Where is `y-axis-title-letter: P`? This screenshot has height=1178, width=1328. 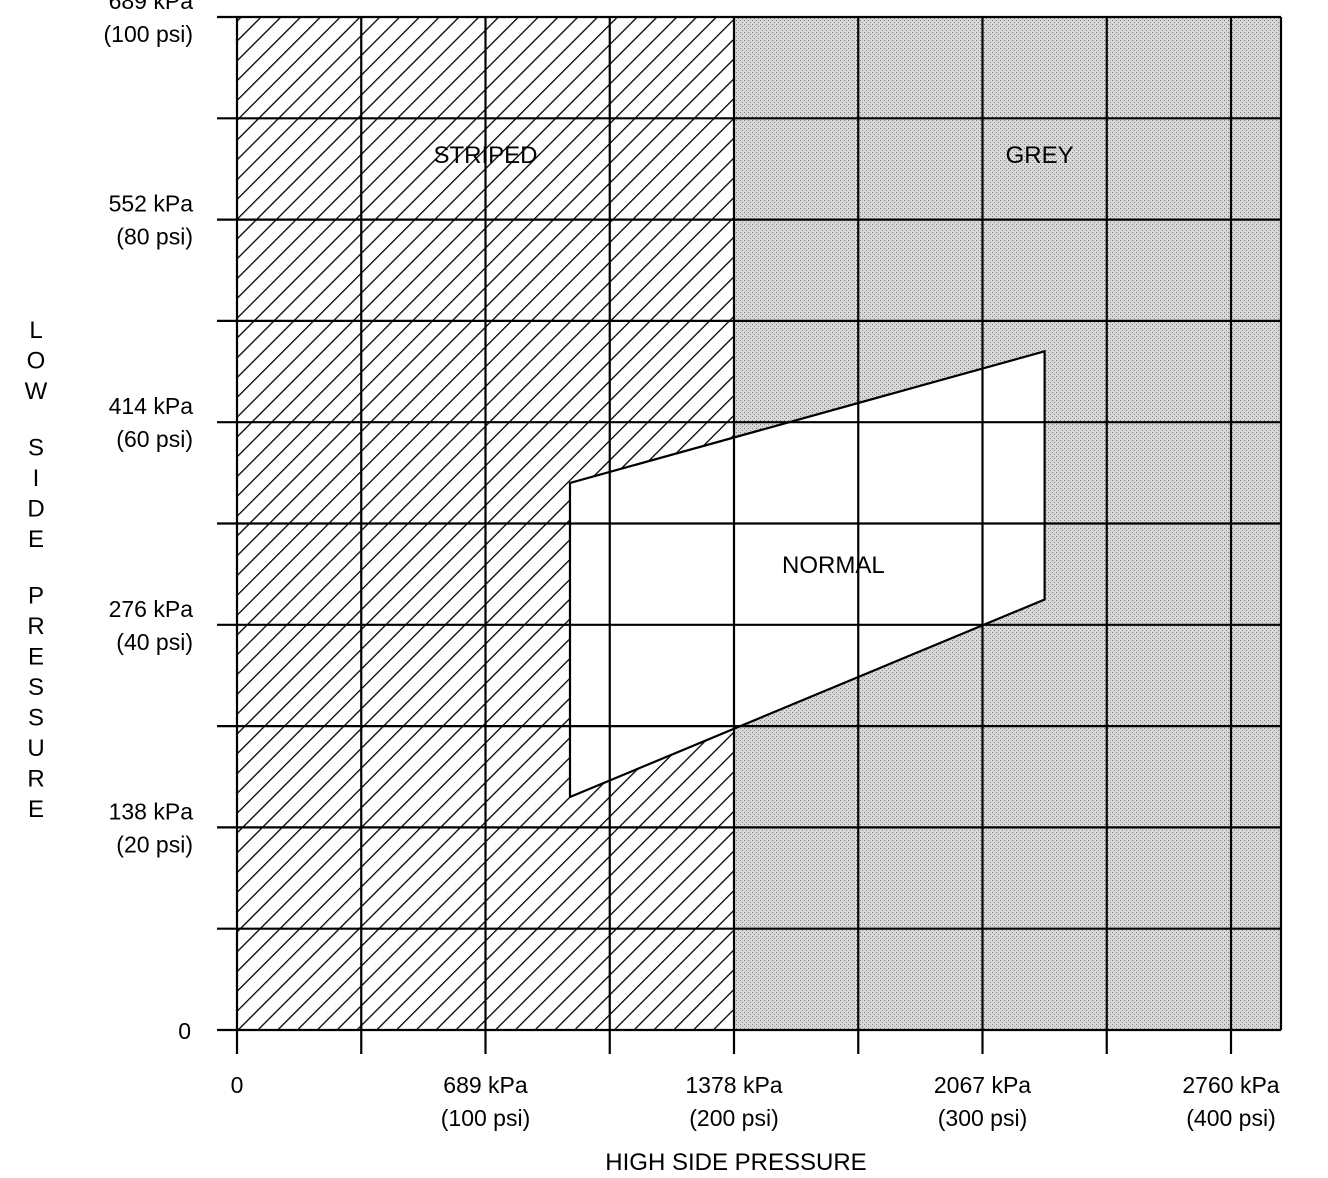
y-axis-title-letter: P is located at coordinates (36, 596).